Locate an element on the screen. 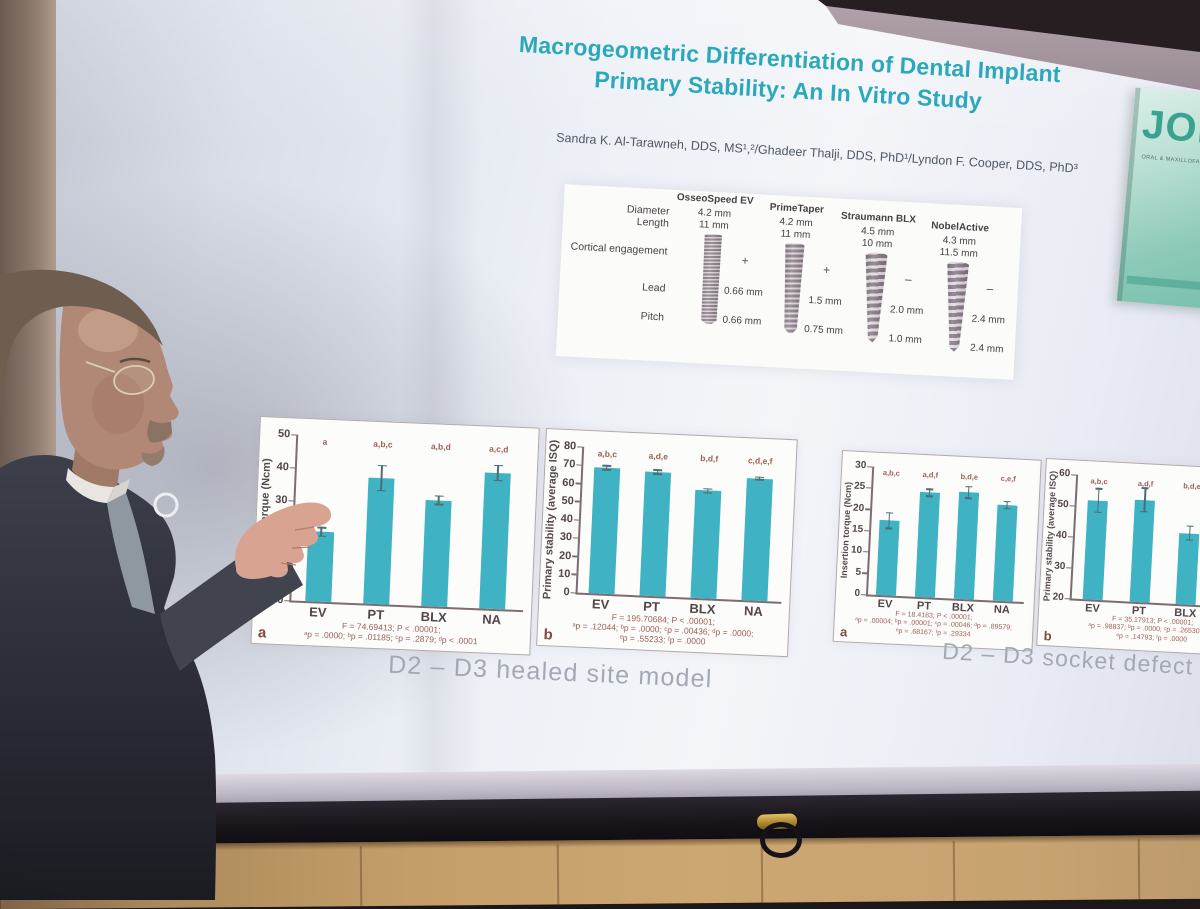 The width and height of the screenshot is (1200, 909). implant-column: Straumann BLX 4.5 mm 10 mm –2.0 mm 1.0 mm is located at coordinates (882, 278).